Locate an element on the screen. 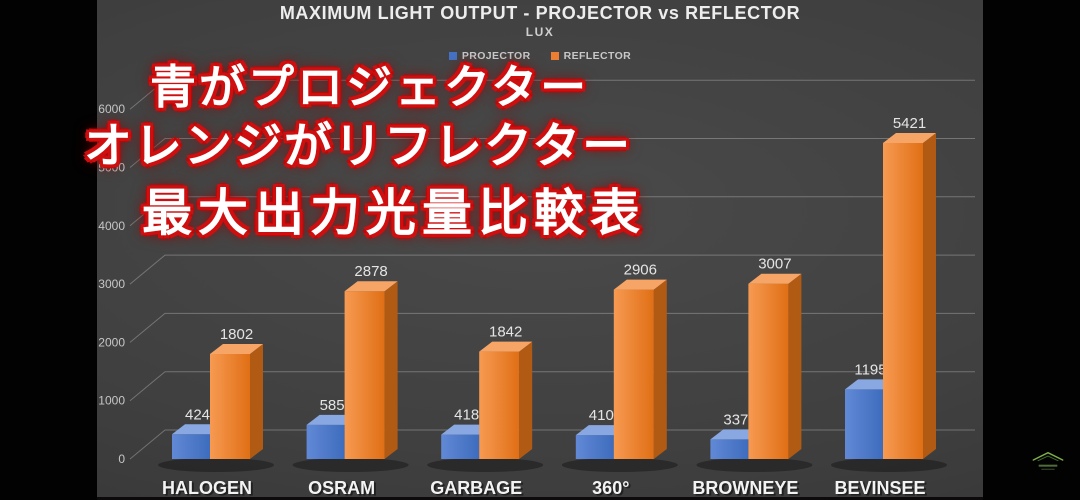 This screenshot has height=500, width=1080. category-label-shadow: HALOGEN is located at coordinates (209, 490).